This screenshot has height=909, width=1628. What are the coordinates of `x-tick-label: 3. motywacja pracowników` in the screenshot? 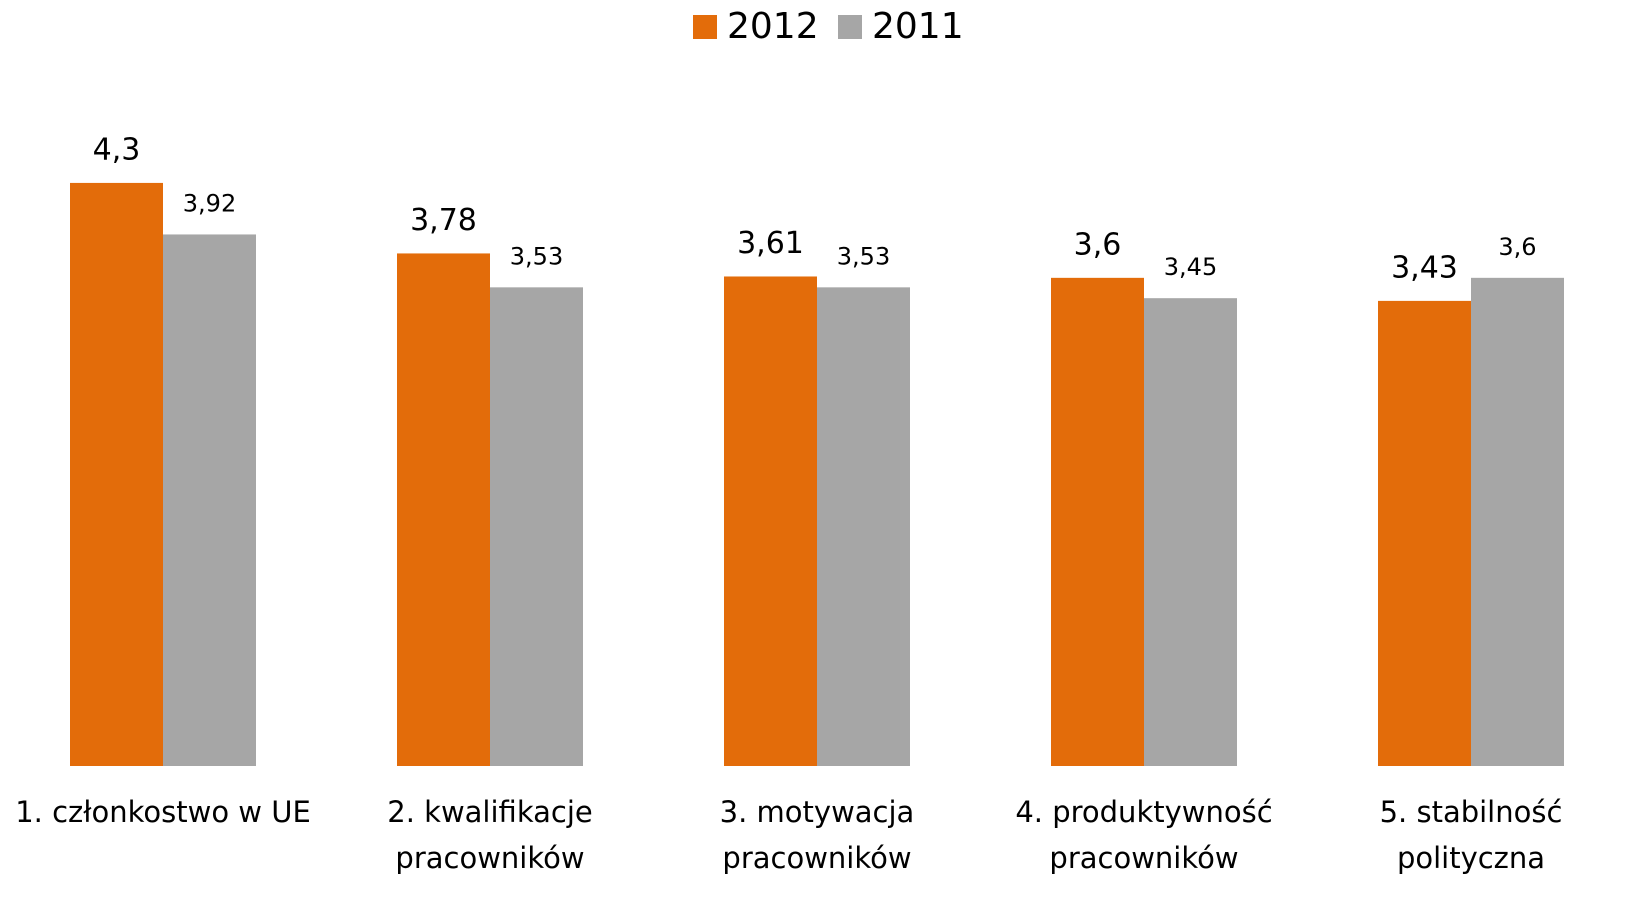 It's located at (817, 835).